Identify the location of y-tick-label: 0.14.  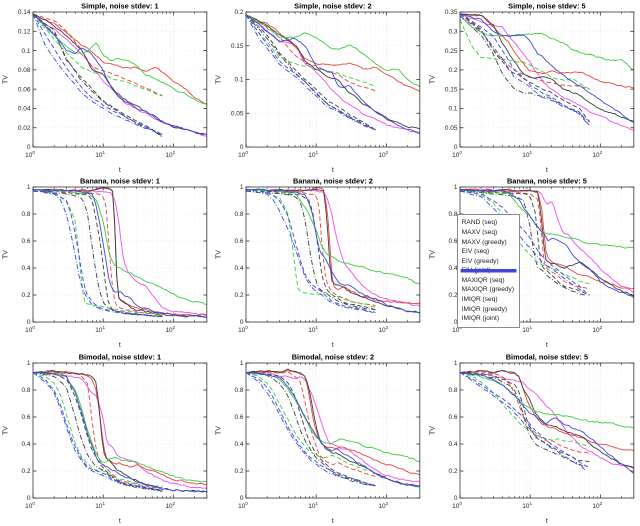
(24, 12).